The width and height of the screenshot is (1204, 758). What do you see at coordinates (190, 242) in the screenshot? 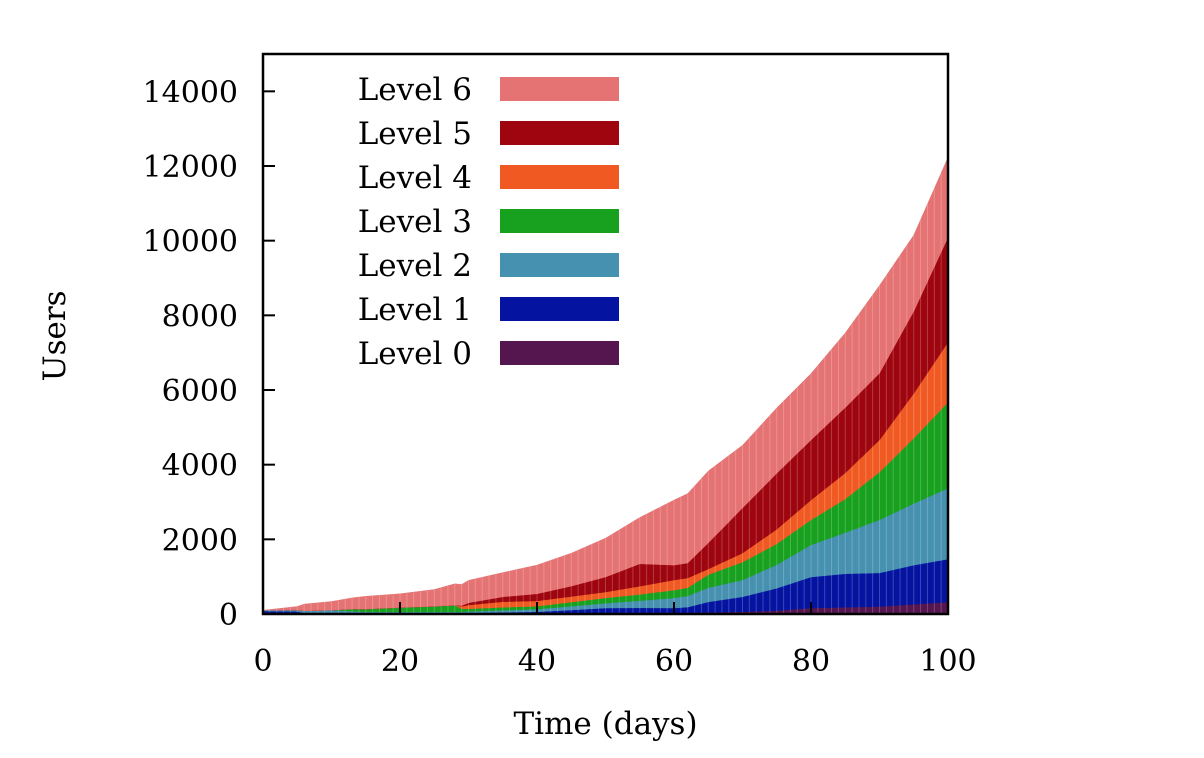
I see `y-tick-label: 10000` at bounding box center [190, 242].